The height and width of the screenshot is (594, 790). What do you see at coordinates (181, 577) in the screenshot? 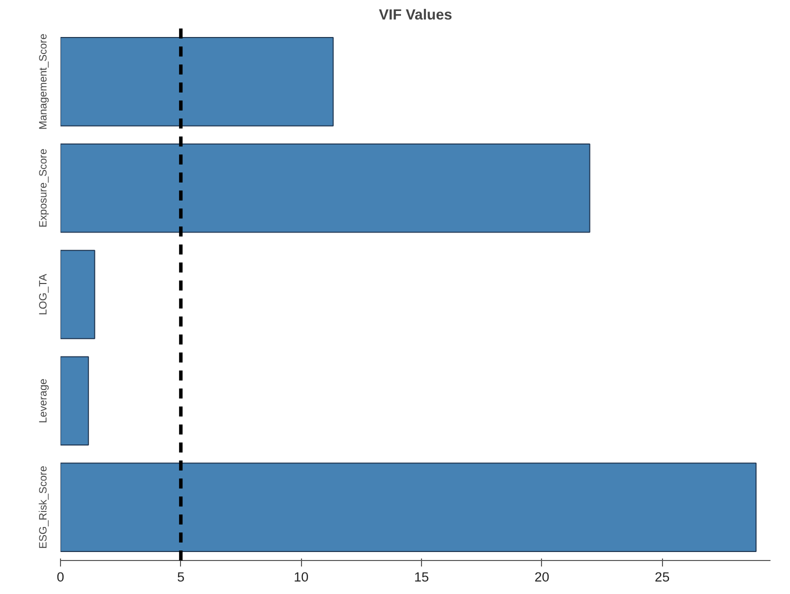
I see `x-tick-label: 5` at bounding box center [181, 577].